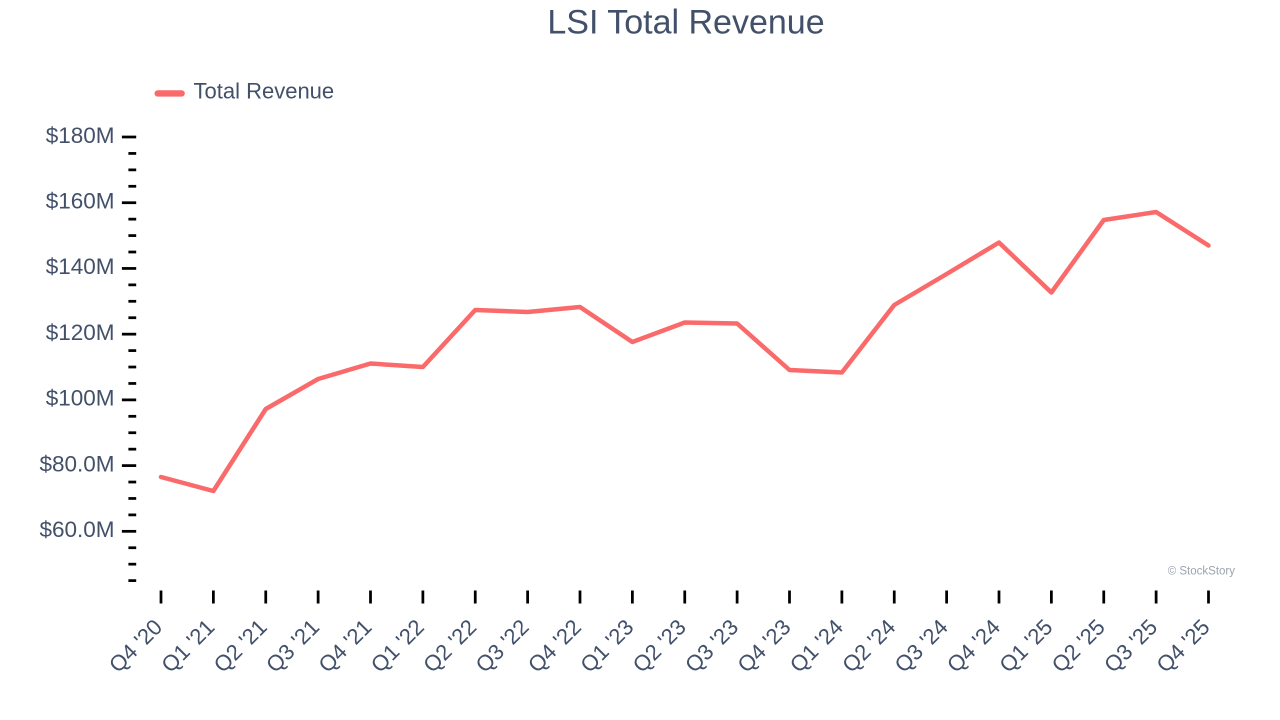 The height and width of the screenshot is (720, 1280). I want to click on svg-text: $120M, so click(80, 332).